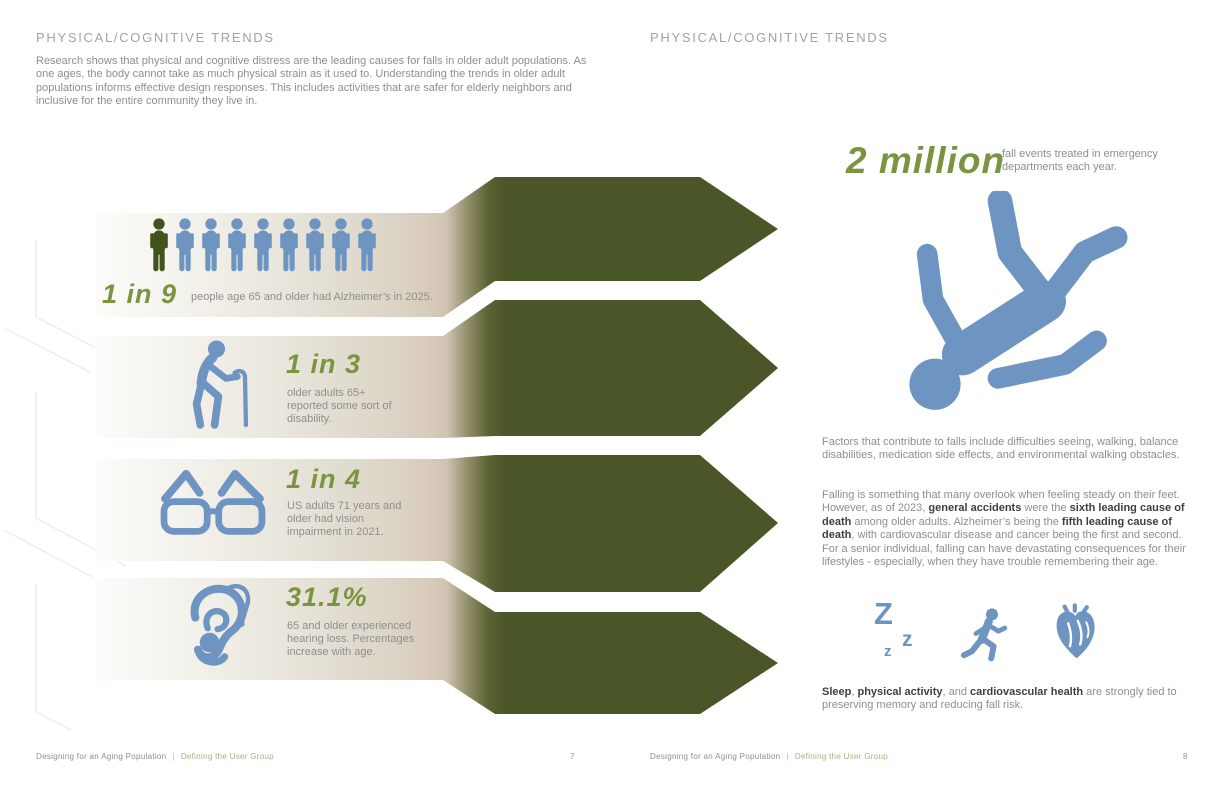 This screenshot has height=792, width=1224. I want to click on trend-ribbon-vision, so click(436, 523).